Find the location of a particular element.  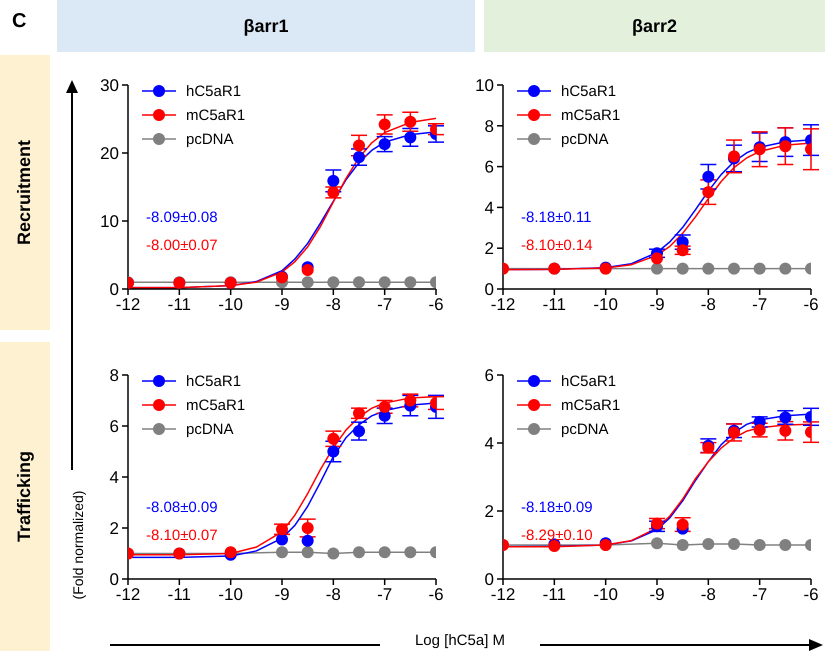

text: C is located at coordinates (19, 21).